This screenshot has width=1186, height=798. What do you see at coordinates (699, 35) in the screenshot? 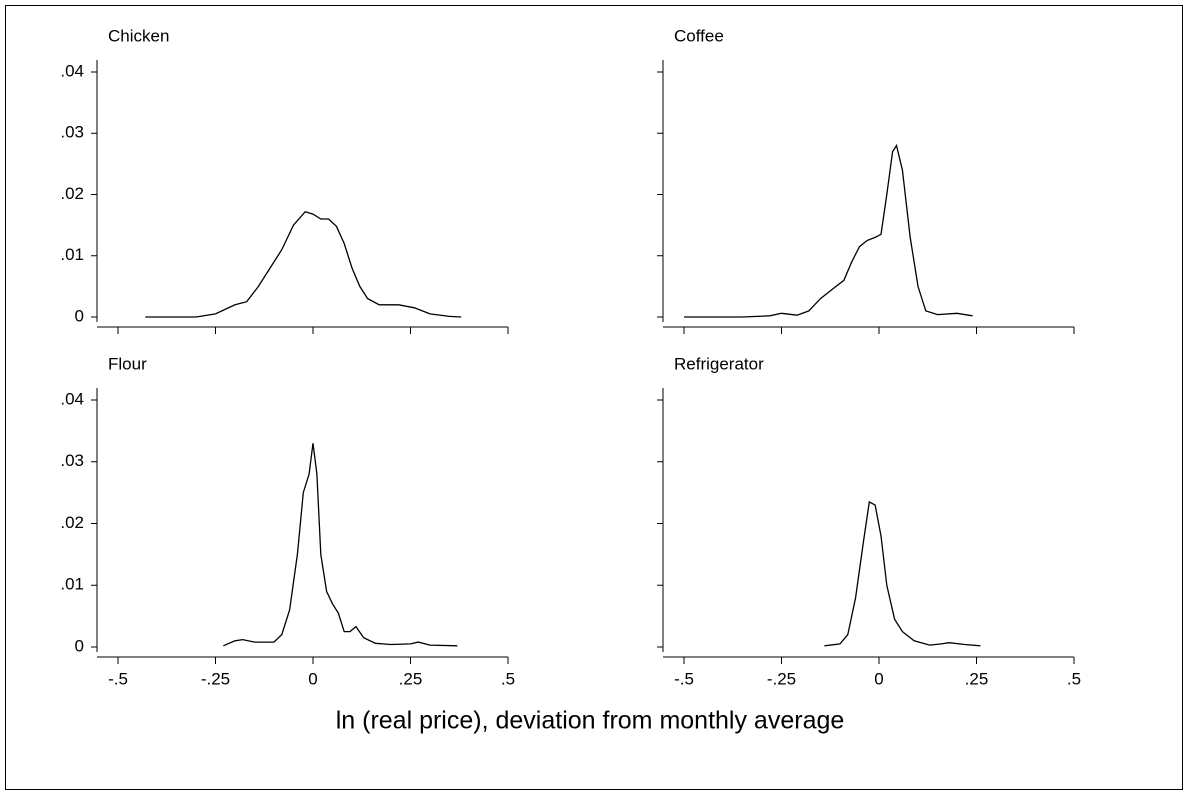
I see `panel-title: Coffee` at bounding box center [699, 35].